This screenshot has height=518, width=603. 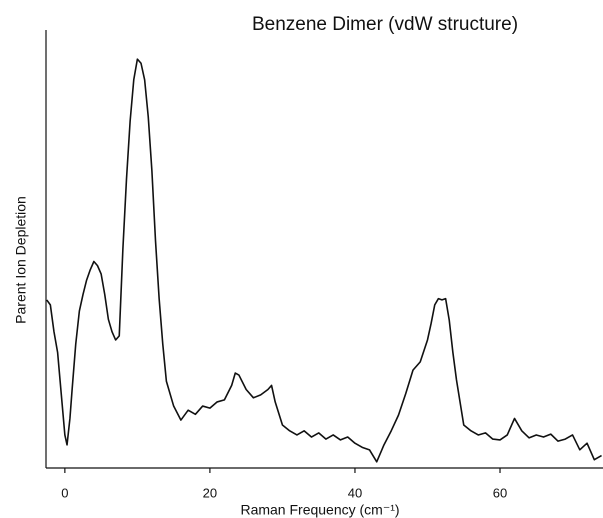 What do you see at coordinates (64, 492) in the screenshot?
I see `x-tick-label: 0` at bounding box center [64, 492].